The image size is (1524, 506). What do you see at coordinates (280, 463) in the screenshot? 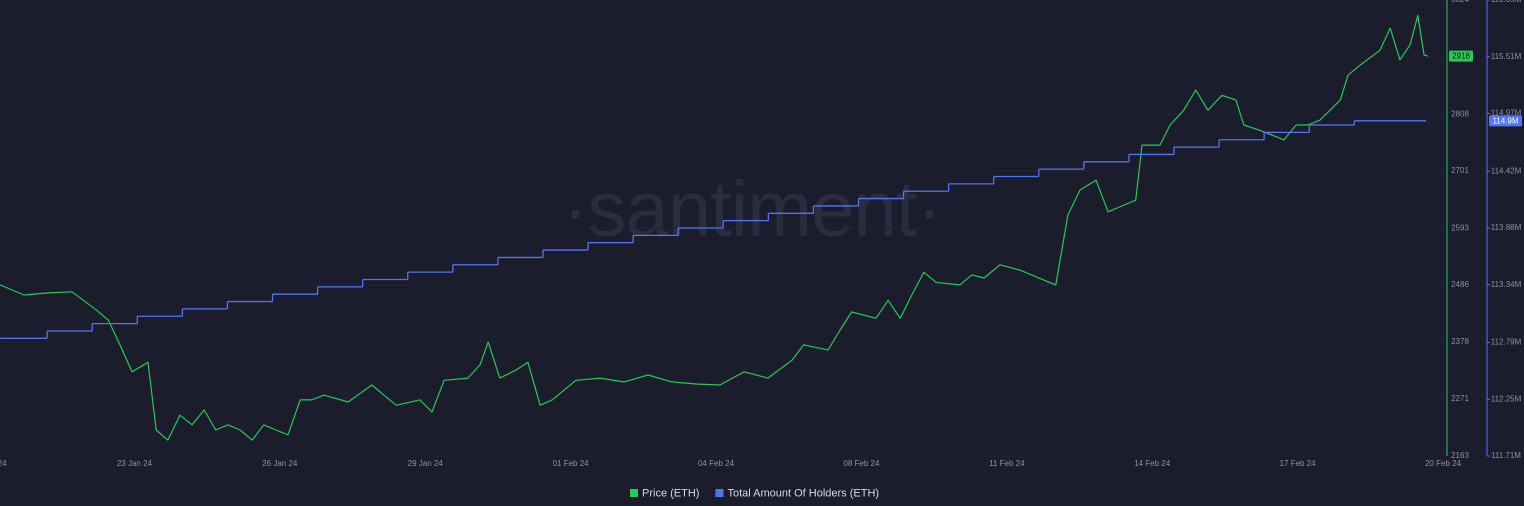
I see `x-tick-label: 26 Jan 24` at bounding box center [280, 463].